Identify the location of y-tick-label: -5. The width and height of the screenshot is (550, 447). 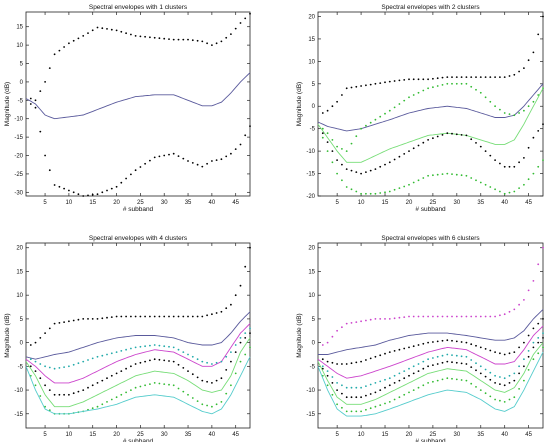
(313, 130).